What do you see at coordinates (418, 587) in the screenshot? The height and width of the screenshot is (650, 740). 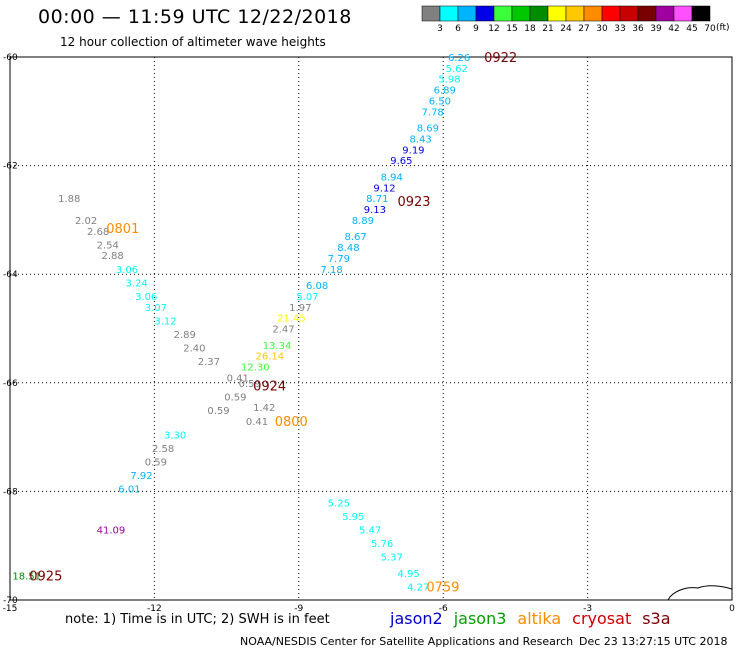 I see `wave-height-label: 4.27` at bounding box center [418, 587].